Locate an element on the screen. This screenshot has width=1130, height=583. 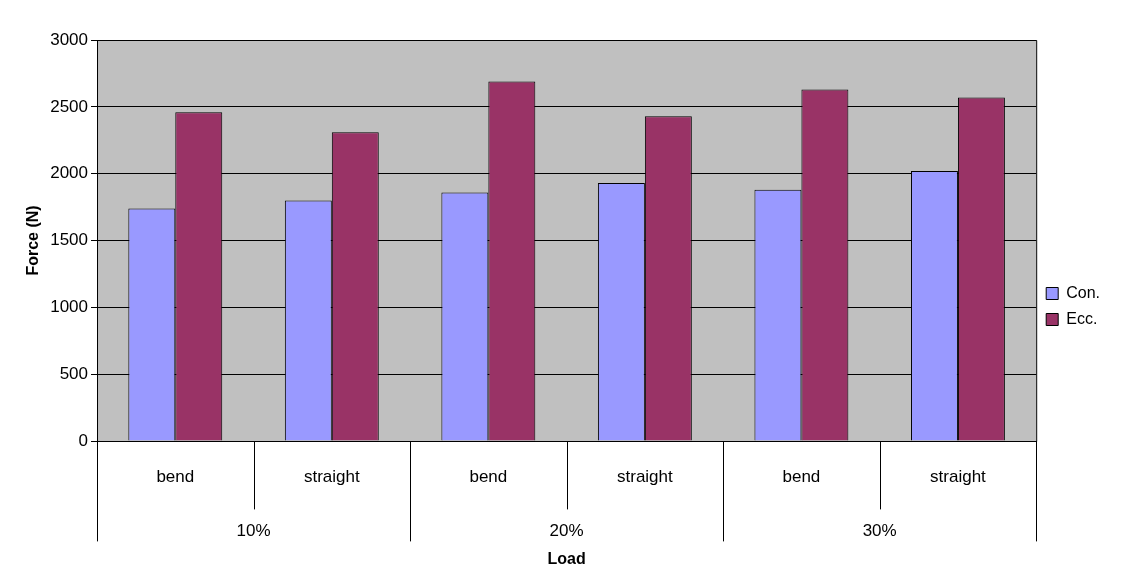
y-tick-label: 1500 is located at coordinates (69, 240).